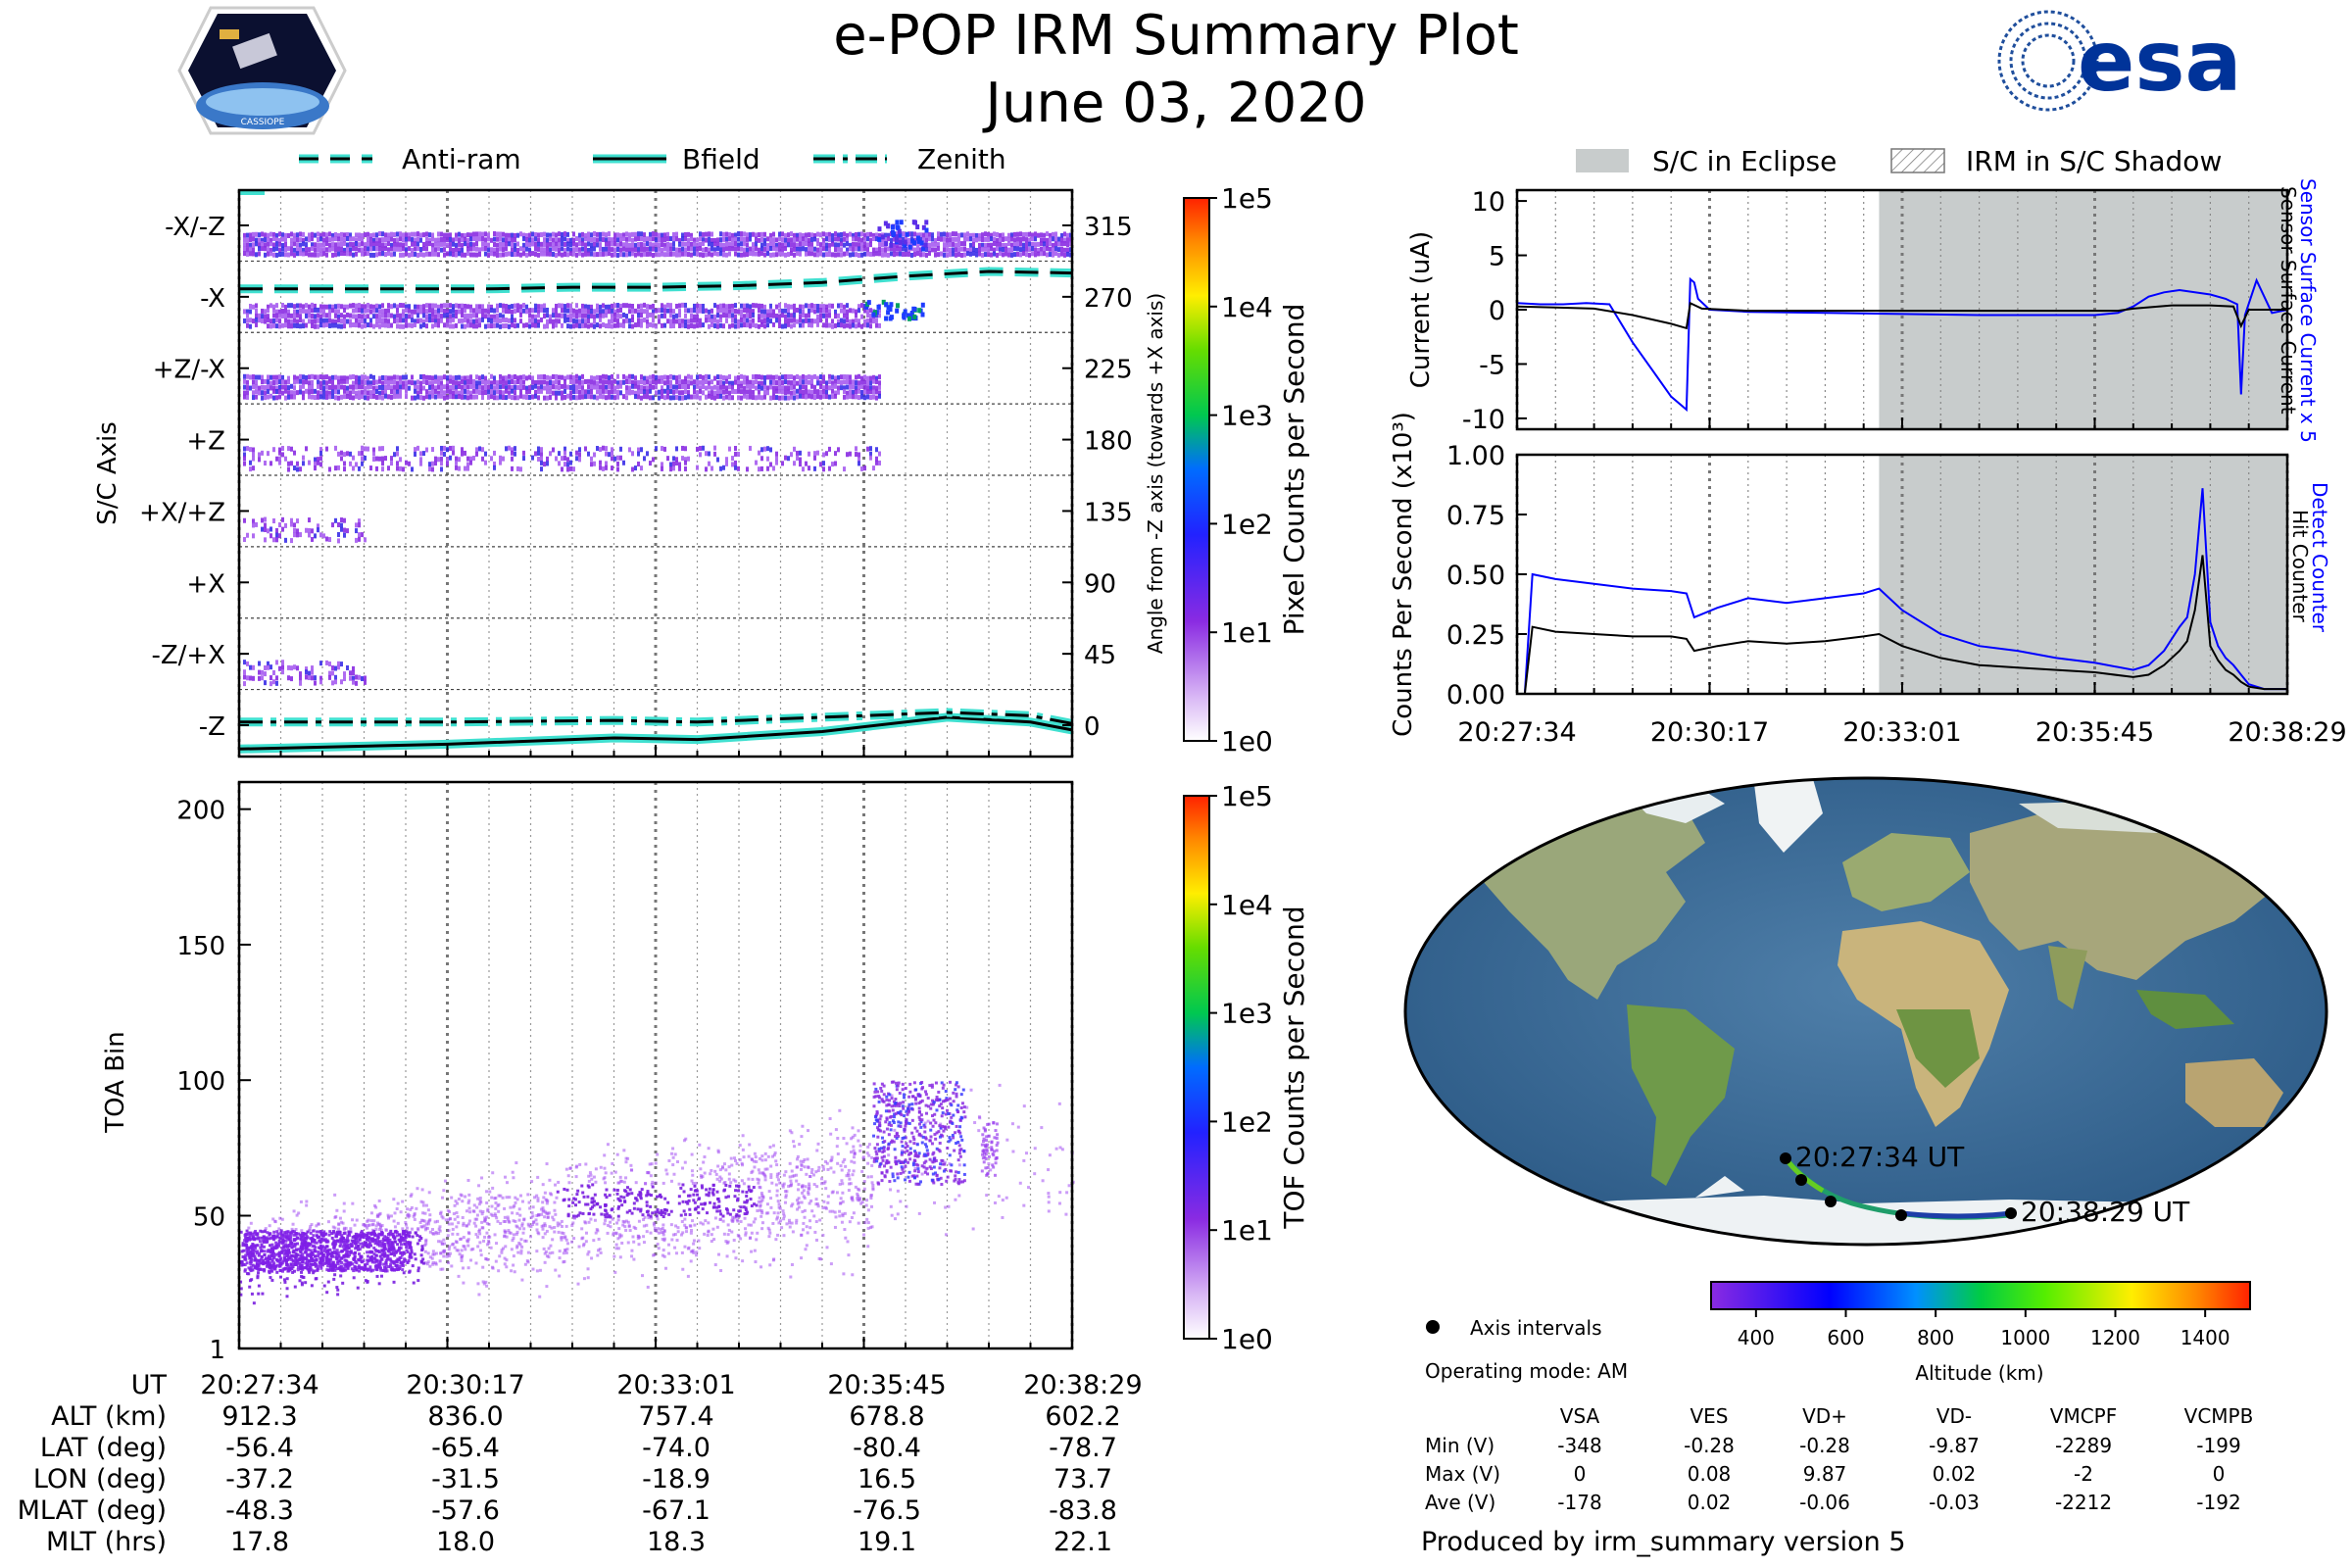  Describe the element at coordinates (1247, 416) in the screenshot. I see `colorbar-tick-label: 1e3` at that location.